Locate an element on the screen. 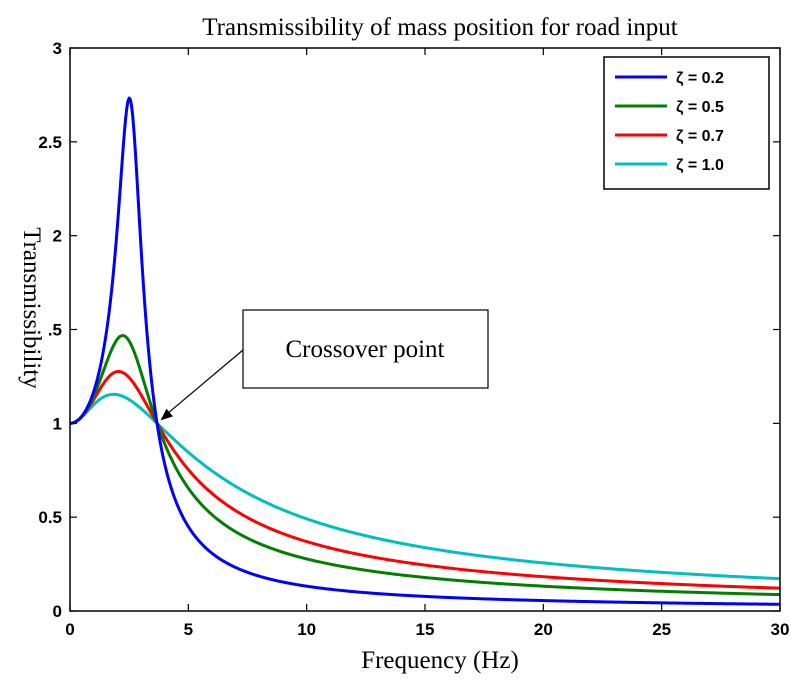  legend-box is located at coordinates (686, 123).